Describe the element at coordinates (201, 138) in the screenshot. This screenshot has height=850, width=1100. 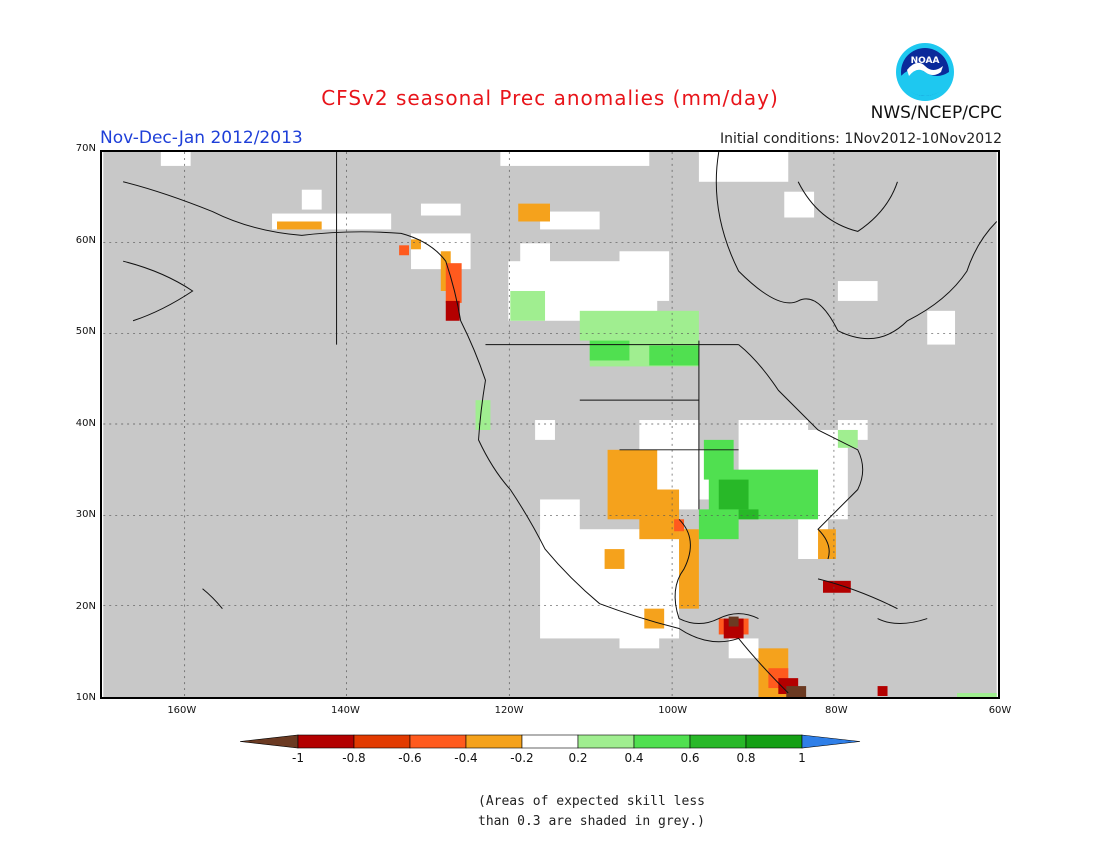
I see `forecast-period: Nov-Dec-Jan 2012/2013` at that location.